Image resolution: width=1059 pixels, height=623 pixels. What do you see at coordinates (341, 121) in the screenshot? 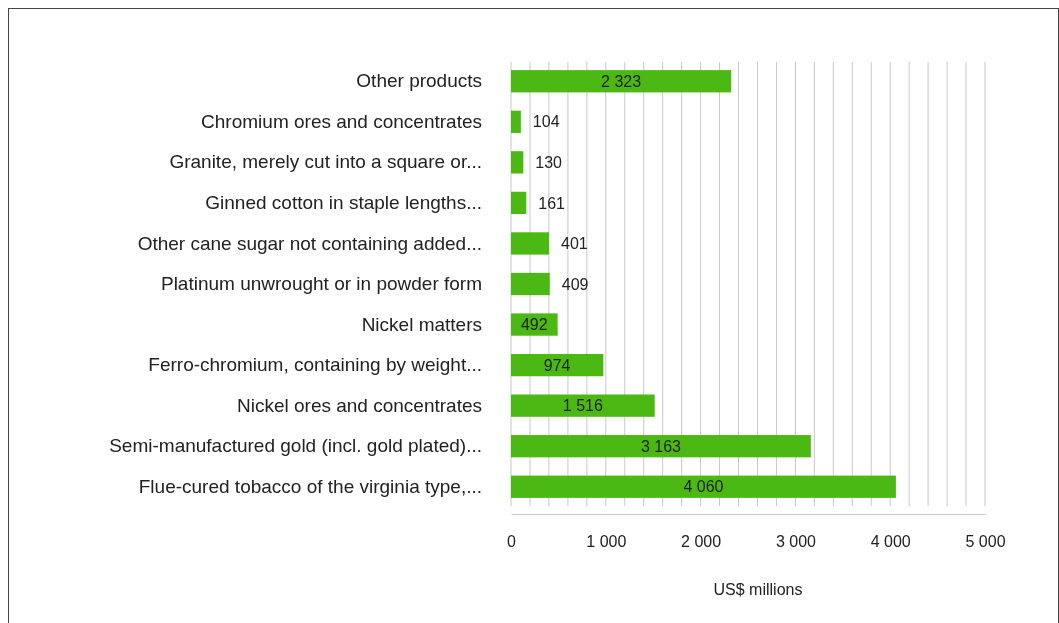
I see `y-tick-label: Chromium ores and concentrates` at bounding box center [341, 121].